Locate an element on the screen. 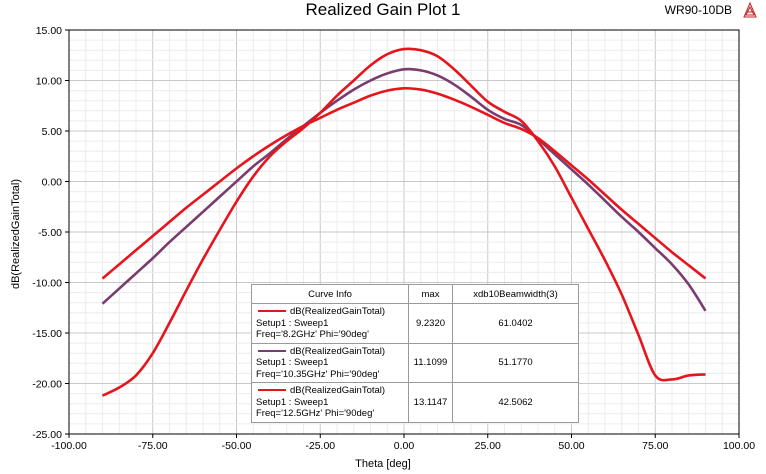 The width and height of the screenshot is (766, 474). x-tick-label: 100.00 is located at coordinates (739, 446).